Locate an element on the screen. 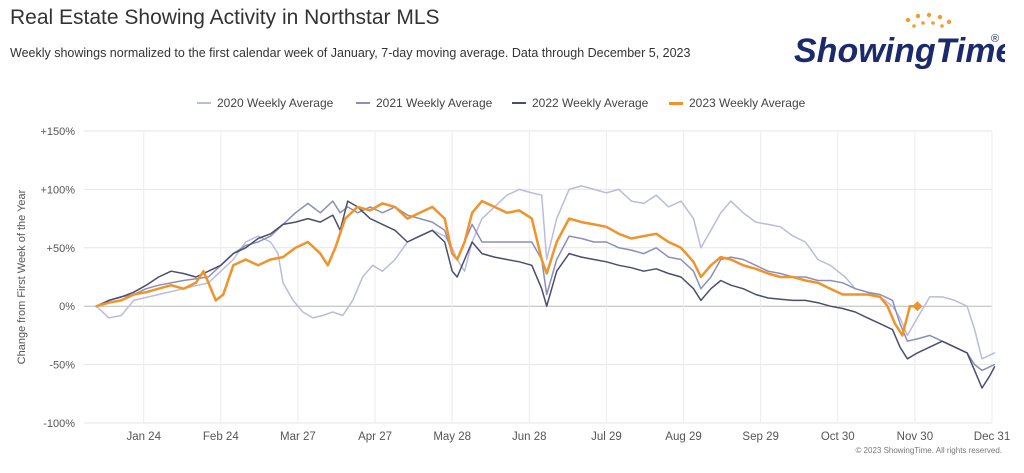  x-tick-label: Feb 24 is located at coordinates (221, 437).